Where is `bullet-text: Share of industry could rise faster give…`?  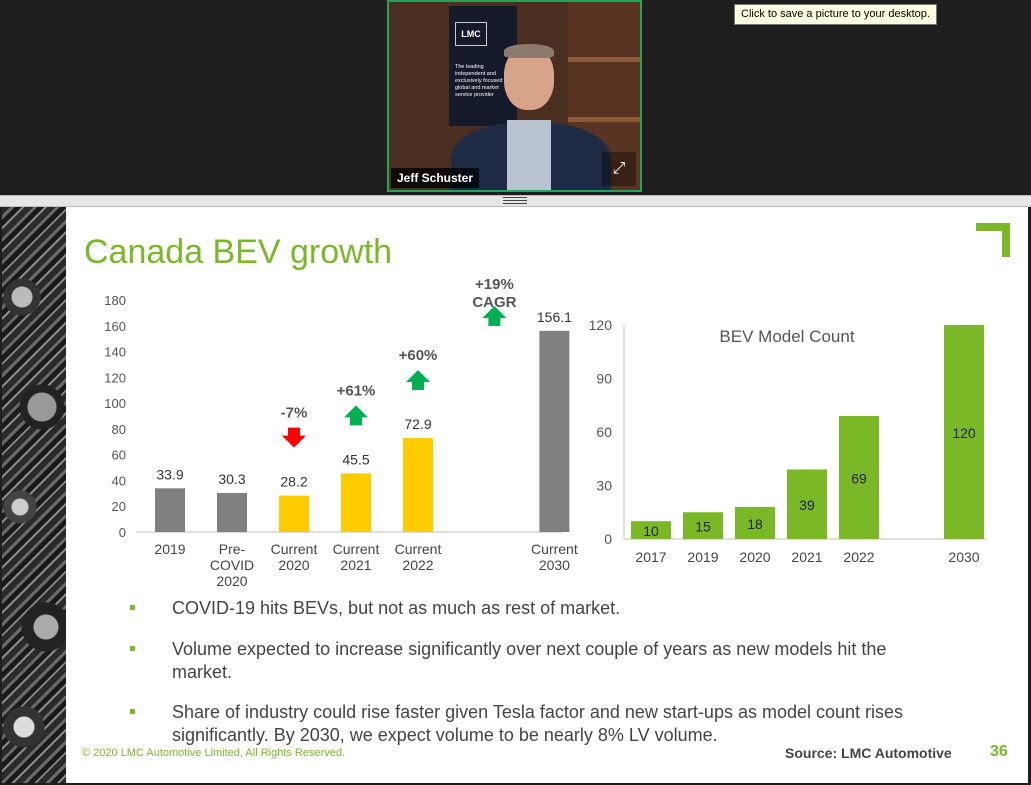
bullet-text: Share of industry could rise faster give… is located at coordinates (538, 723).